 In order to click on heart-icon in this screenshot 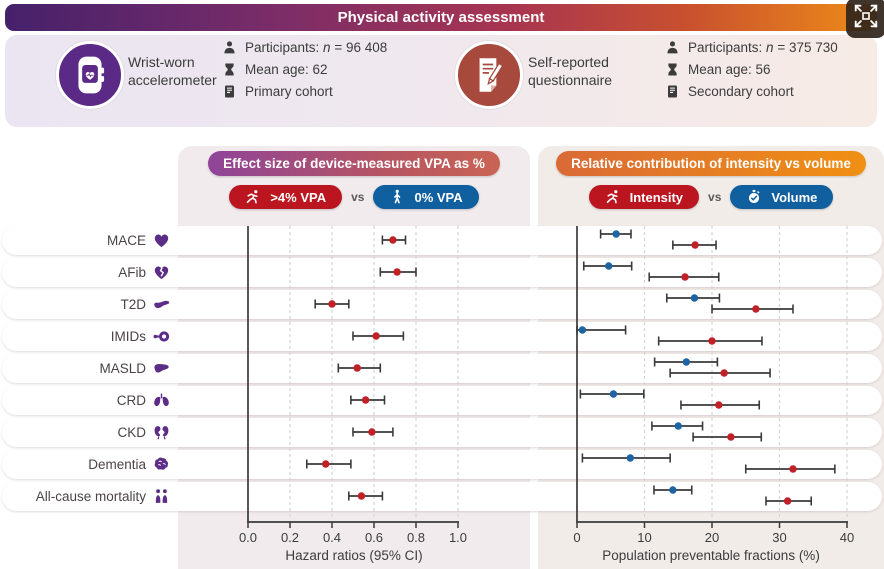, I will do `click(161, 240)`.